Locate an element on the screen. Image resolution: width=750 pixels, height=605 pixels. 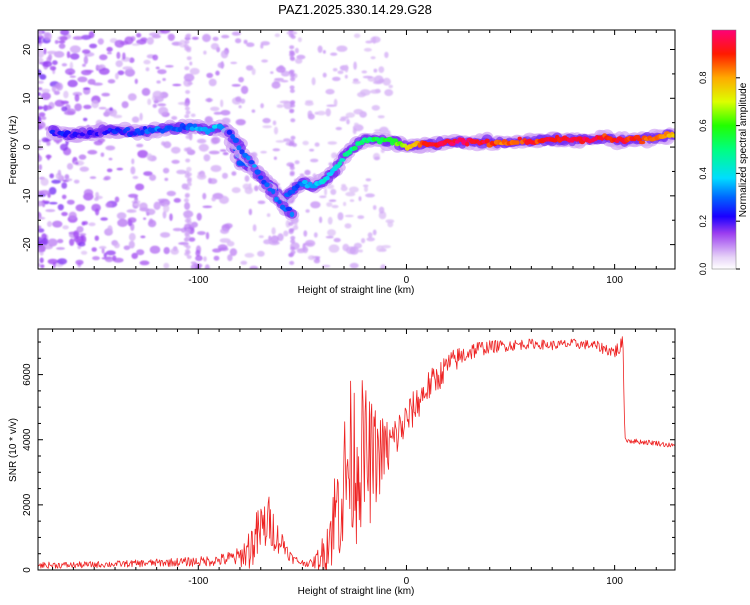
colorbar-gradient is located at coordinates (724, 149).